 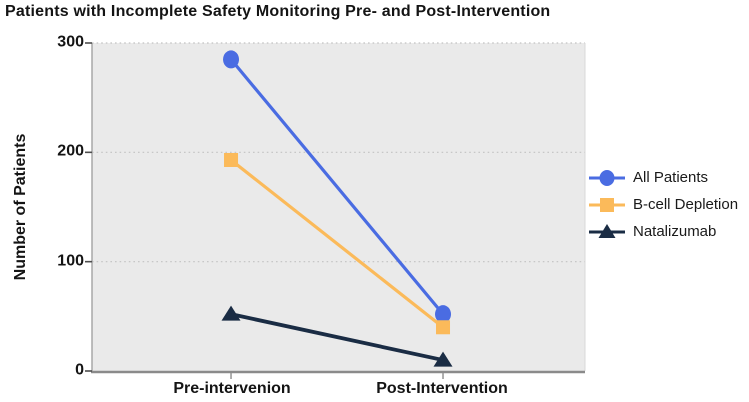 I want to click on series-line-natalizumab, so click(x=337, y=337).